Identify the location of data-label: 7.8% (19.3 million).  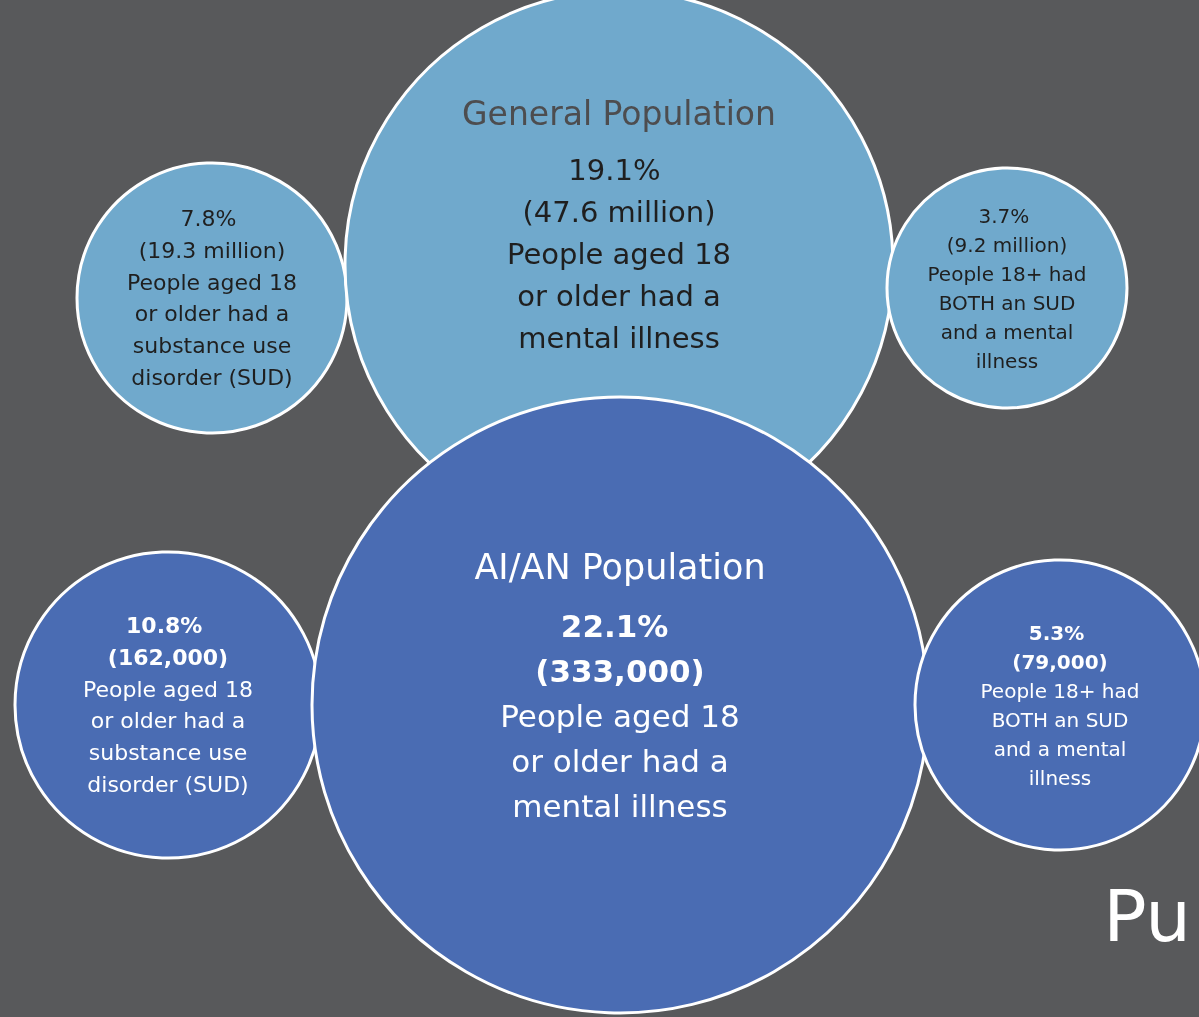
(212, 234).